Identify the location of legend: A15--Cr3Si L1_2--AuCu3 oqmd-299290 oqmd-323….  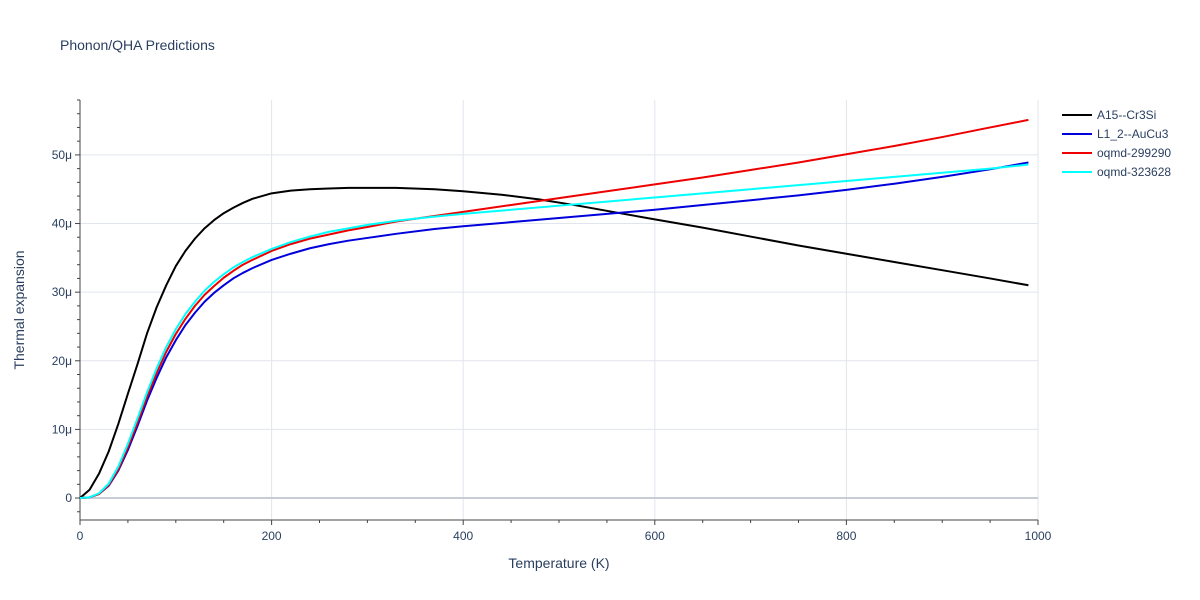
(1116, 143).